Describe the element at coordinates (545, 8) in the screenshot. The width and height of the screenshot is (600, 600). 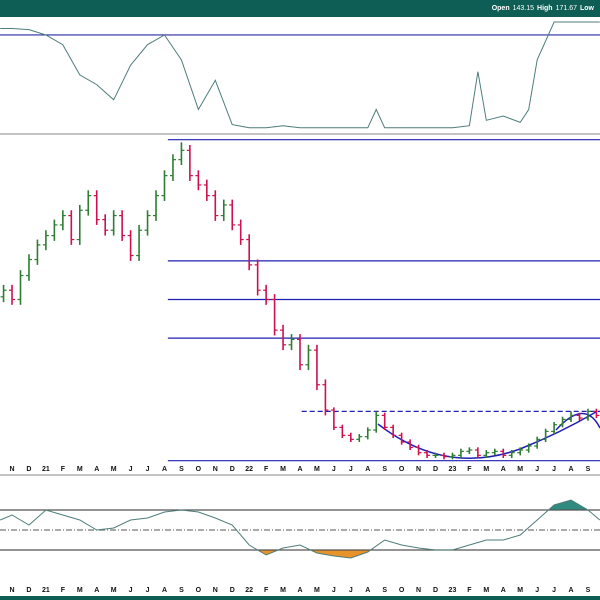
I see `header-label: High` at that location.